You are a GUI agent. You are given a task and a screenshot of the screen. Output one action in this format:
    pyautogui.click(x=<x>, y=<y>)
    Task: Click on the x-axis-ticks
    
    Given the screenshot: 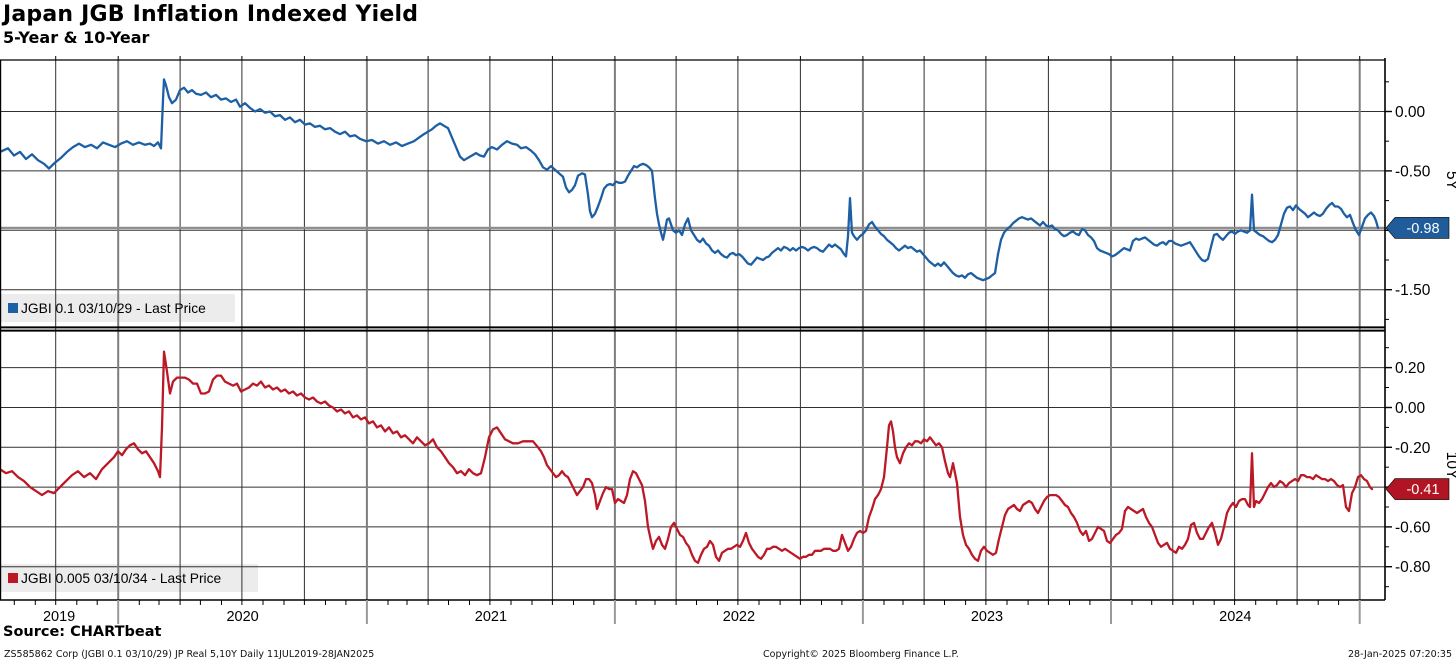 What is the action you would take?
    pyautogui.click(x=687, y=612)
    